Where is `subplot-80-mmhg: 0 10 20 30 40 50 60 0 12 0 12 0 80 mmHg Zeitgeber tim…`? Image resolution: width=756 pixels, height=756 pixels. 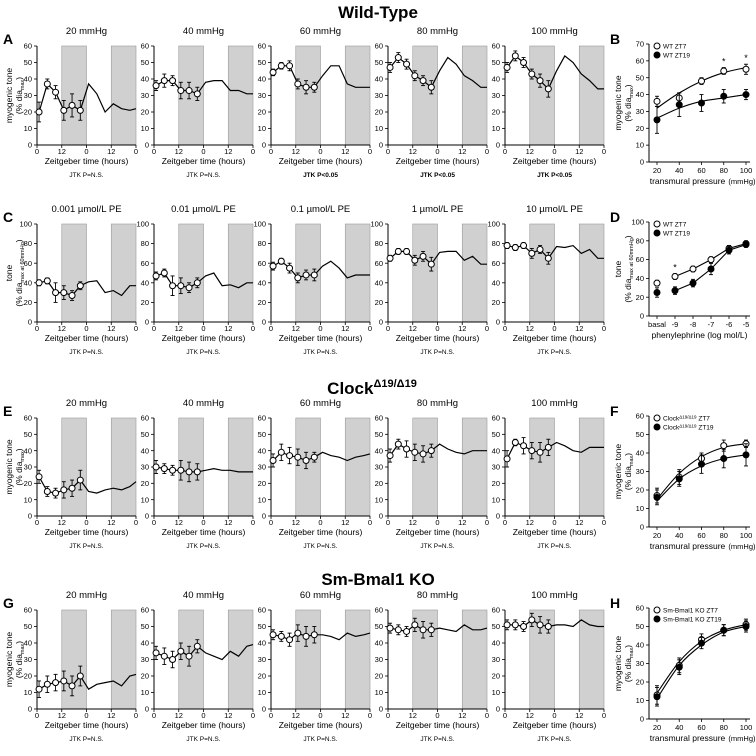 subplot-80-mmhg: 0 10 20 30 40 50 60 0 12 0 12 0 80 mmHg Zeitgeber tim… is located at coordinates (432, 102).